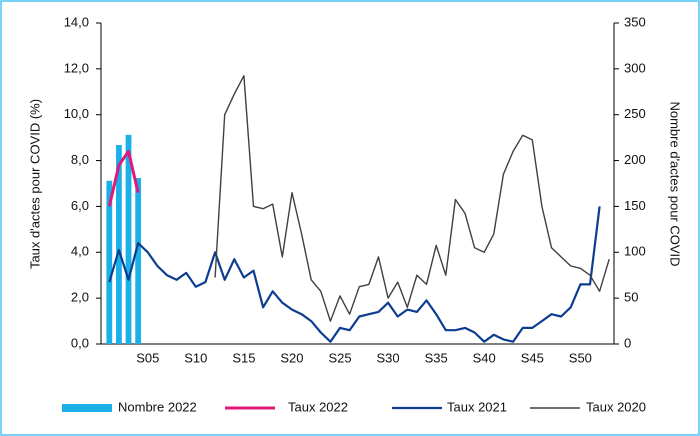 This screenshot has height=436, width=700. Describe the element at coordinates (76, 21) in the screenshot. I see `y-tick-label: 14,0` at that location.